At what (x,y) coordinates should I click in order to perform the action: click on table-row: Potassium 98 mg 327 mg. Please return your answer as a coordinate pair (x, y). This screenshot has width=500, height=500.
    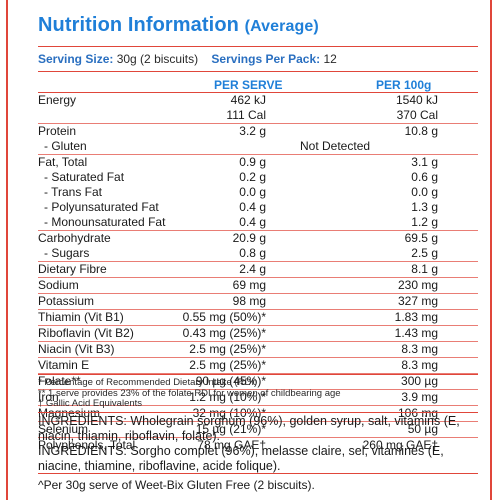
    Looking at the image, I should click on (258, 301).